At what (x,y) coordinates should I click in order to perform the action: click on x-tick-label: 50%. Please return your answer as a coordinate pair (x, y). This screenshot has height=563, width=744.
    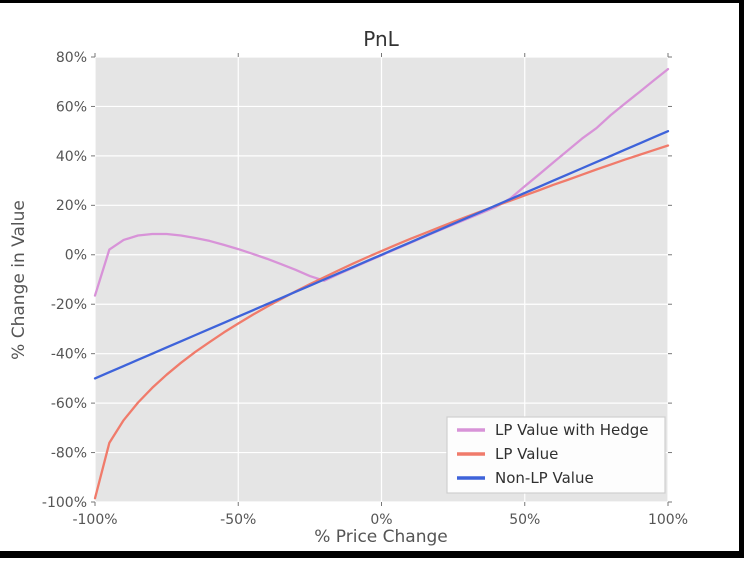
    Looking at the image, I should click on (524, 520).